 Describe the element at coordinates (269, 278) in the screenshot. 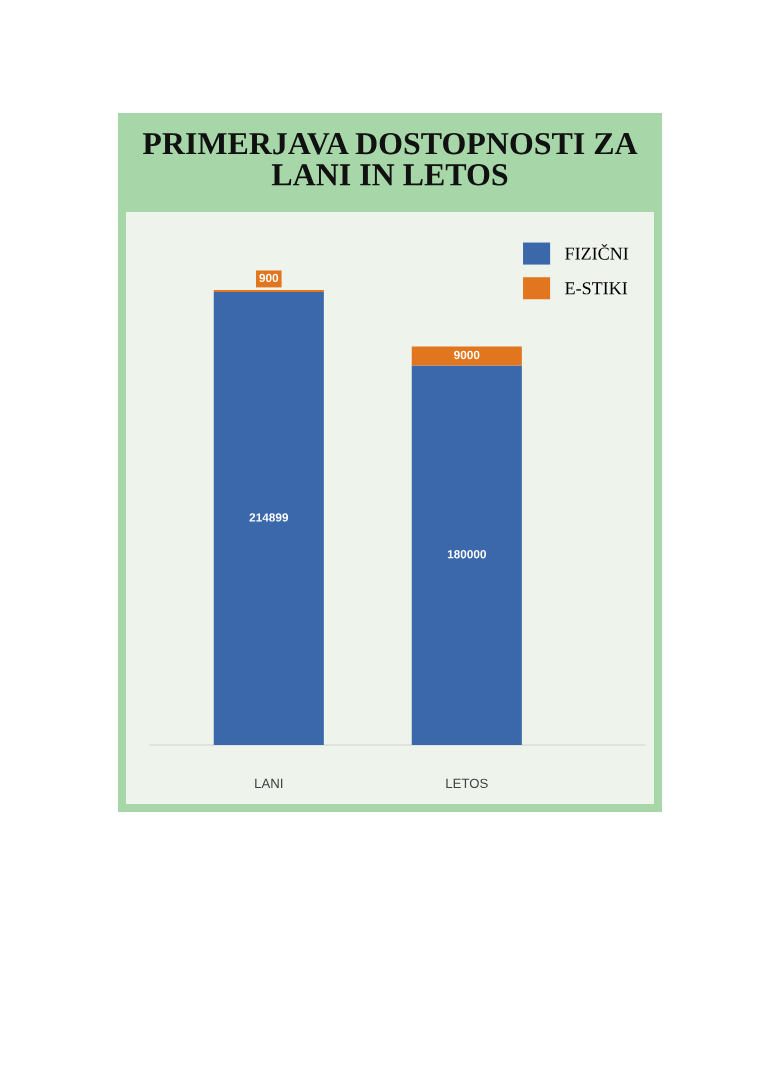

I see `data-label: 900` at that location.